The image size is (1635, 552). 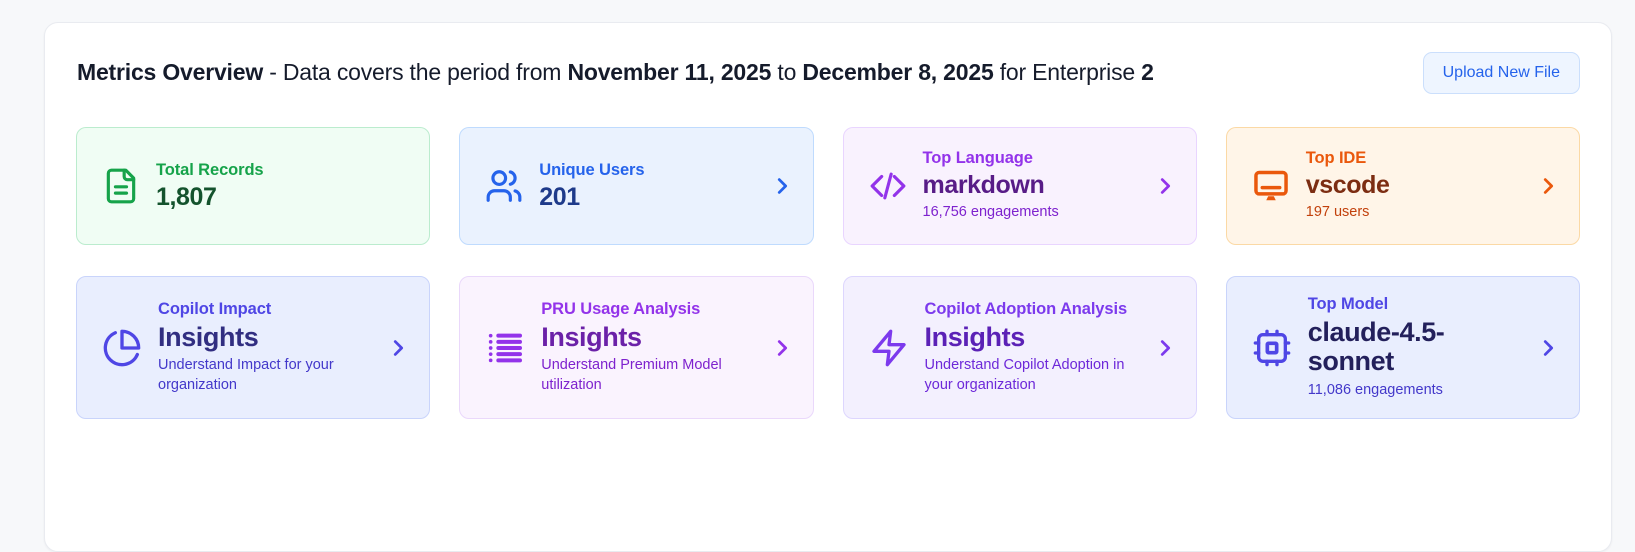 I want to click on card-subtitle: 197 users, so click(x=1337, y=212).